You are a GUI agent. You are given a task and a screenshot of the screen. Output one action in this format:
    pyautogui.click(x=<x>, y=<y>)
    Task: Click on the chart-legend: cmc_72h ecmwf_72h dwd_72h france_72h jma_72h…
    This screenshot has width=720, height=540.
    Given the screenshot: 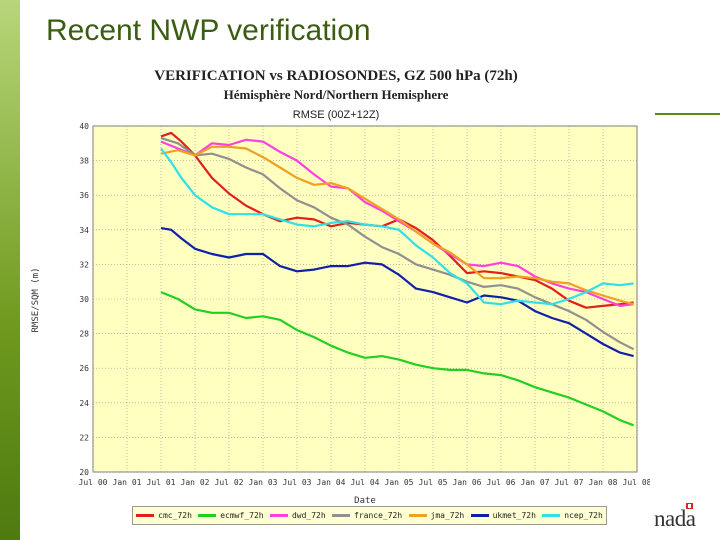 What is the action you would take?
    pyautogui.click(x=369, y=515)
    